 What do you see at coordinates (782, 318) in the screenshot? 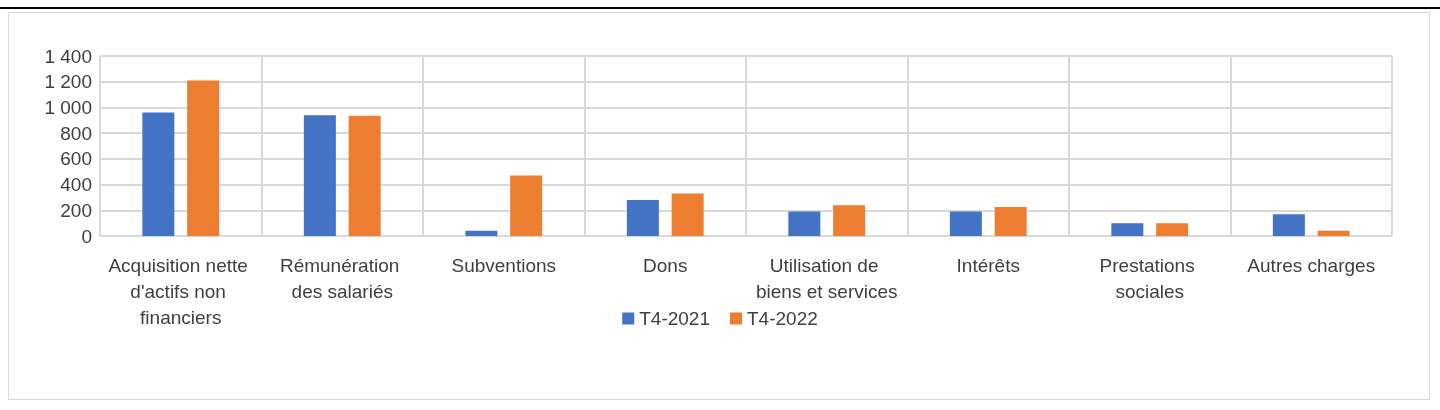
I see `legend-label: T4-2022` at bounding box center [782, 318].